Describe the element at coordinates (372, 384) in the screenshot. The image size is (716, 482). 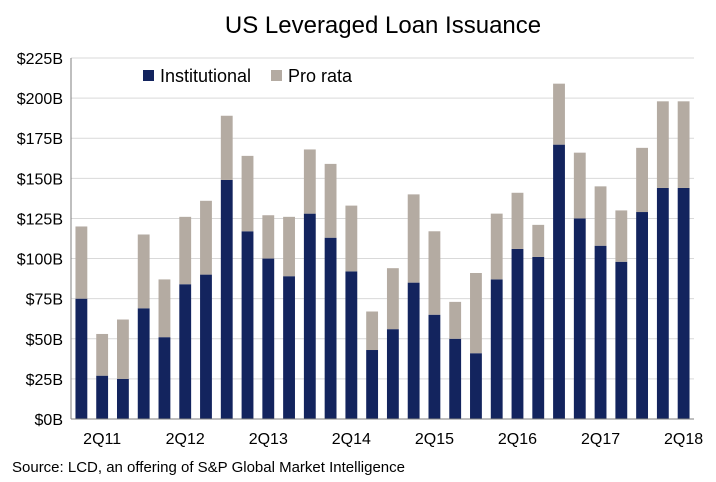
I see `bar-institutional-3Q14` at that location.